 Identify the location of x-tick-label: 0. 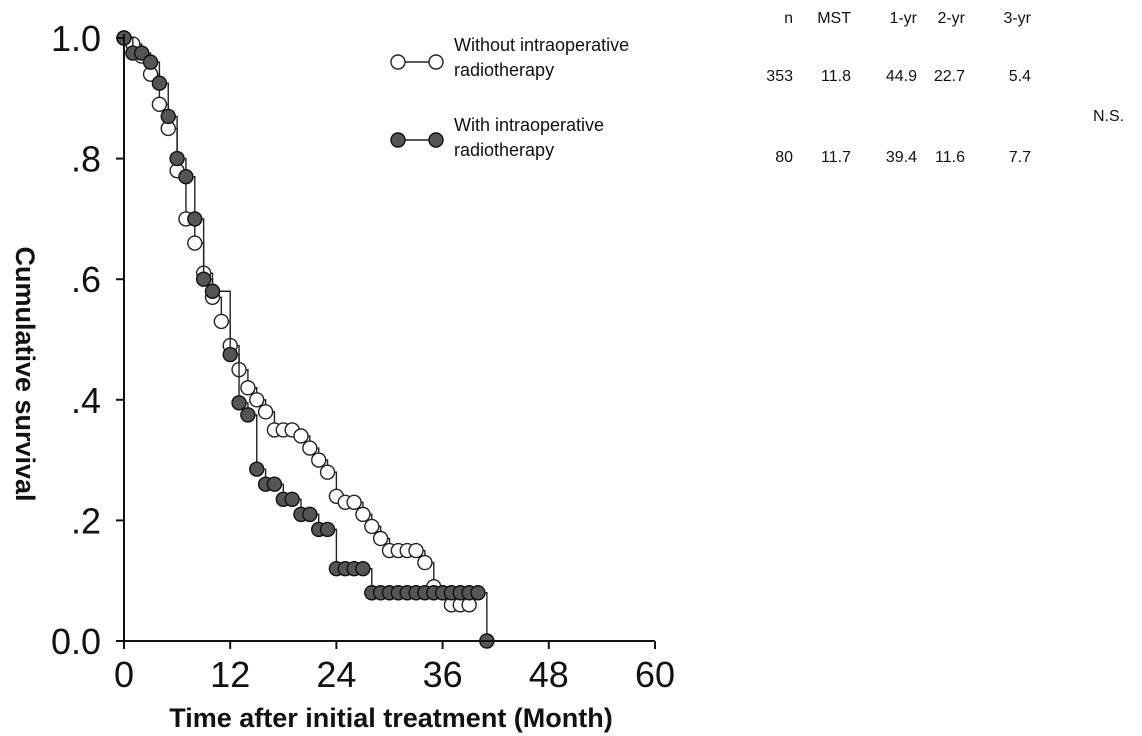
(124, 674).